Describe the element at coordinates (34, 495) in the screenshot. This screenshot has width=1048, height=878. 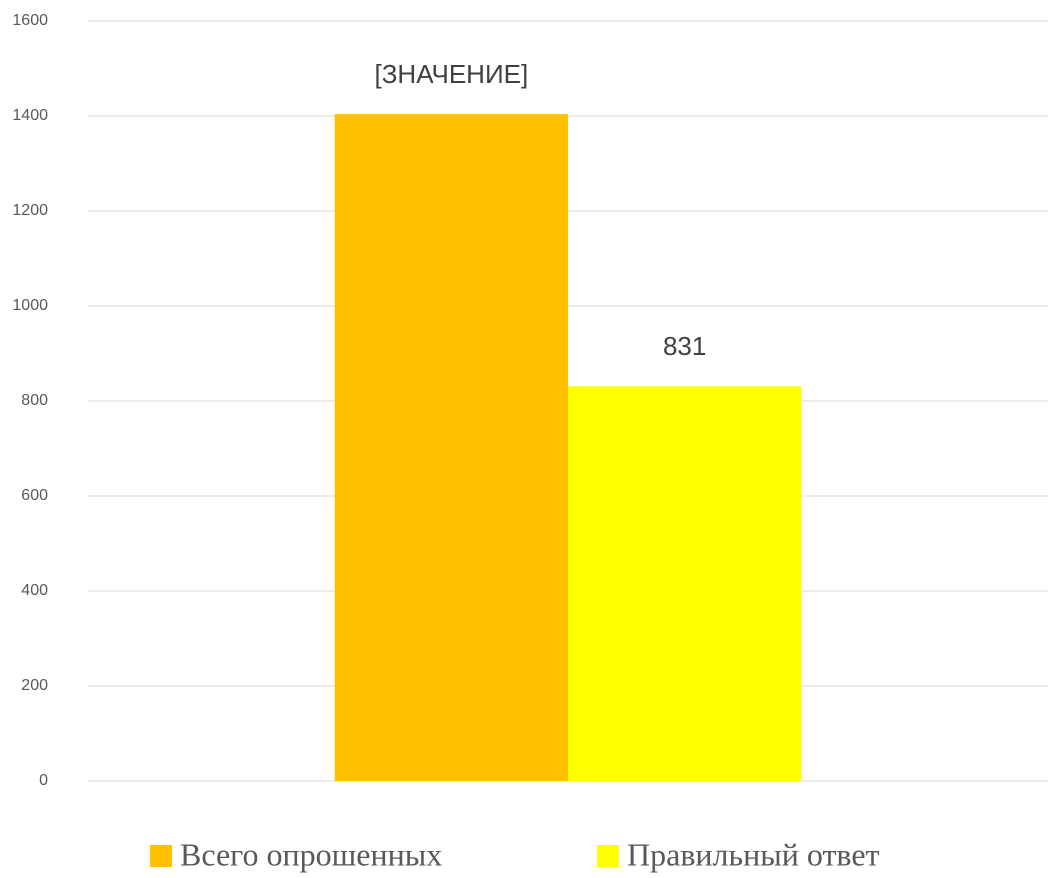
I see `y-tick-label: 600` at that location.